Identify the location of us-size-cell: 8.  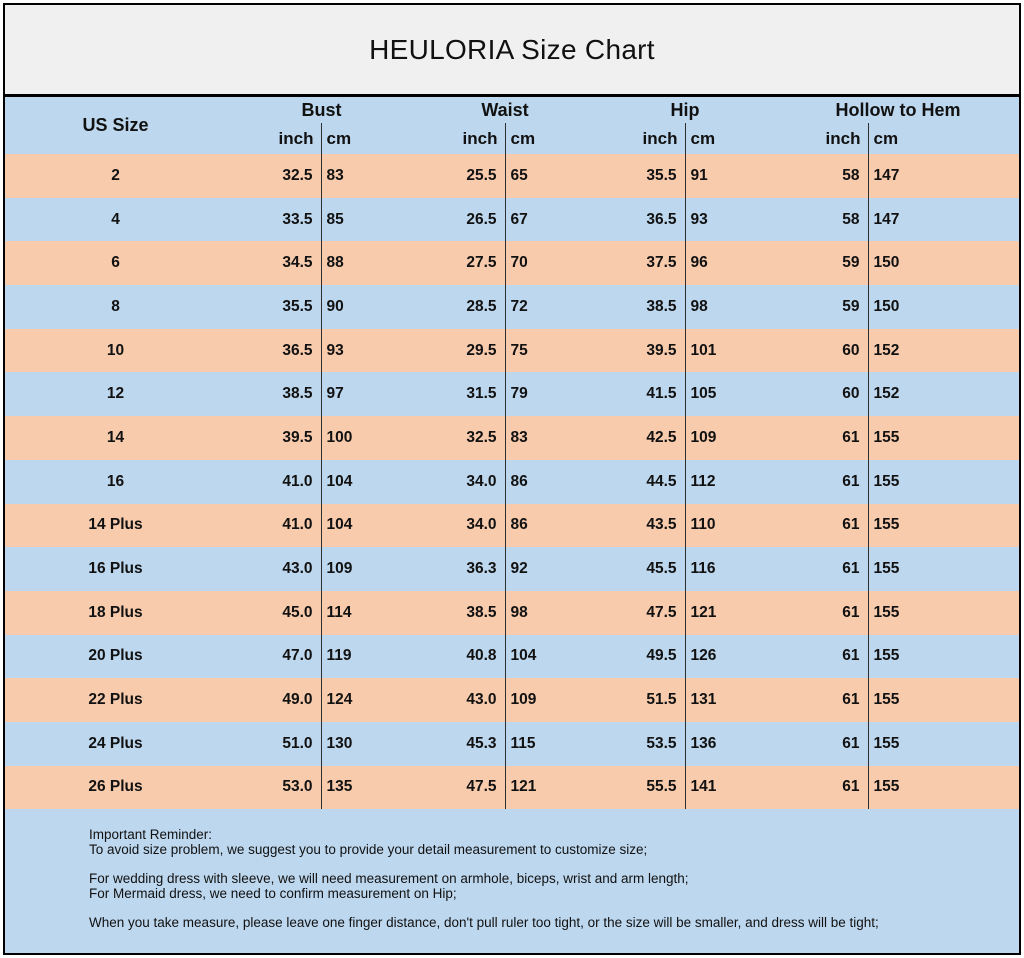
(115, 307).